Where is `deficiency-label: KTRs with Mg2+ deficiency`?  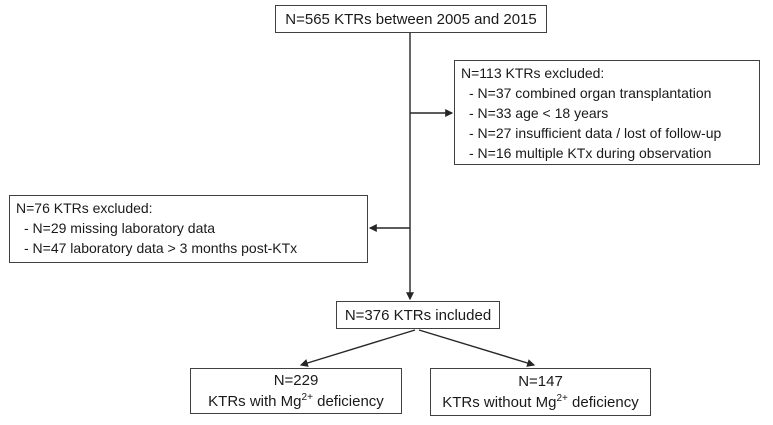
deficiency-label: KTRs with Mg2+ deficiency is located at coordinates (296, 401).